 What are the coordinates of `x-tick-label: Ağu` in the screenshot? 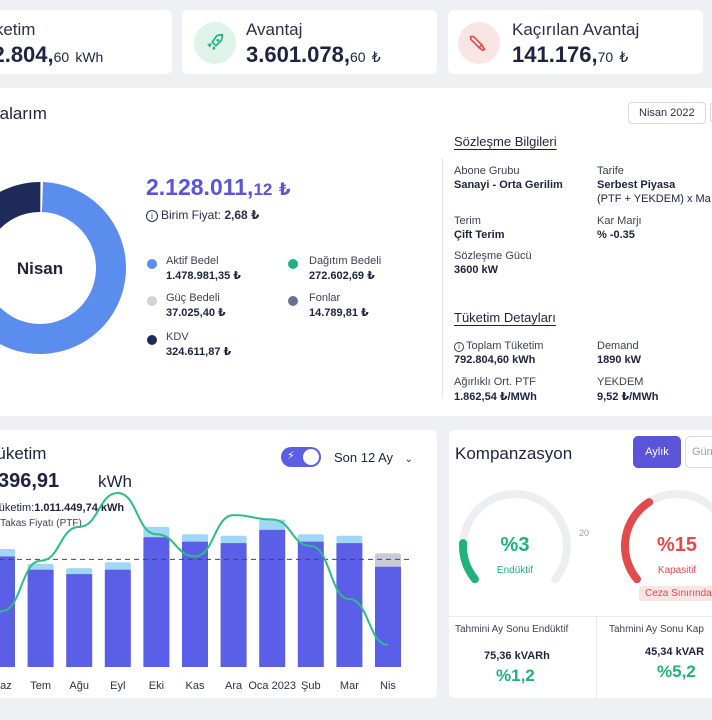 It's located at (79, 686).